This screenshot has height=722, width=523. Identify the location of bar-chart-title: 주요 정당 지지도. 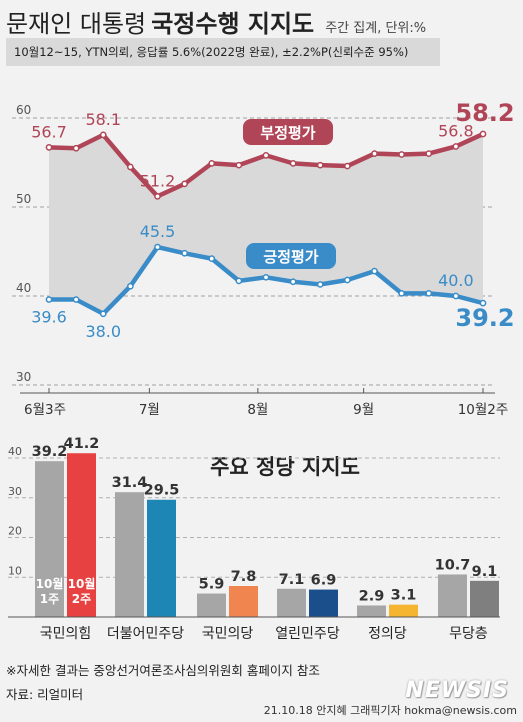
(285, 467).